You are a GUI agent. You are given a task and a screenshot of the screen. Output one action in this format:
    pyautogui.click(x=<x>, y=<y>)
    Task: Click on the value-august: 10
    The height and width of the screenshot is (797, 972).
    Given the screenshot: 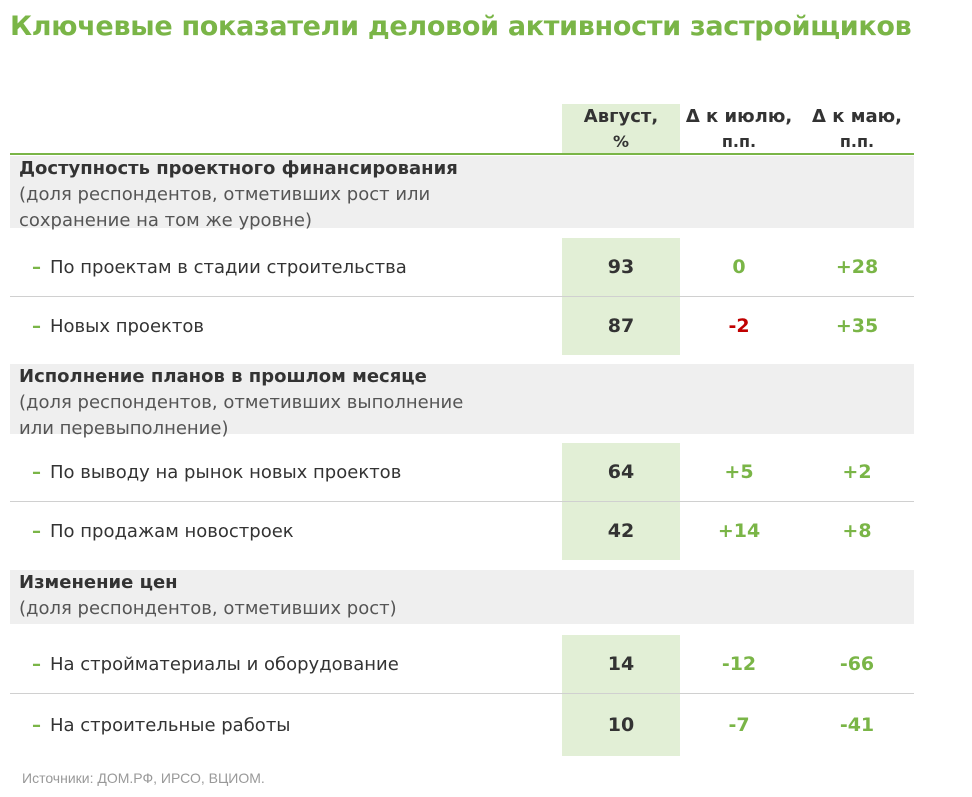 What is the action you would take?
    pyautogui.click(x=621, y=725)
    